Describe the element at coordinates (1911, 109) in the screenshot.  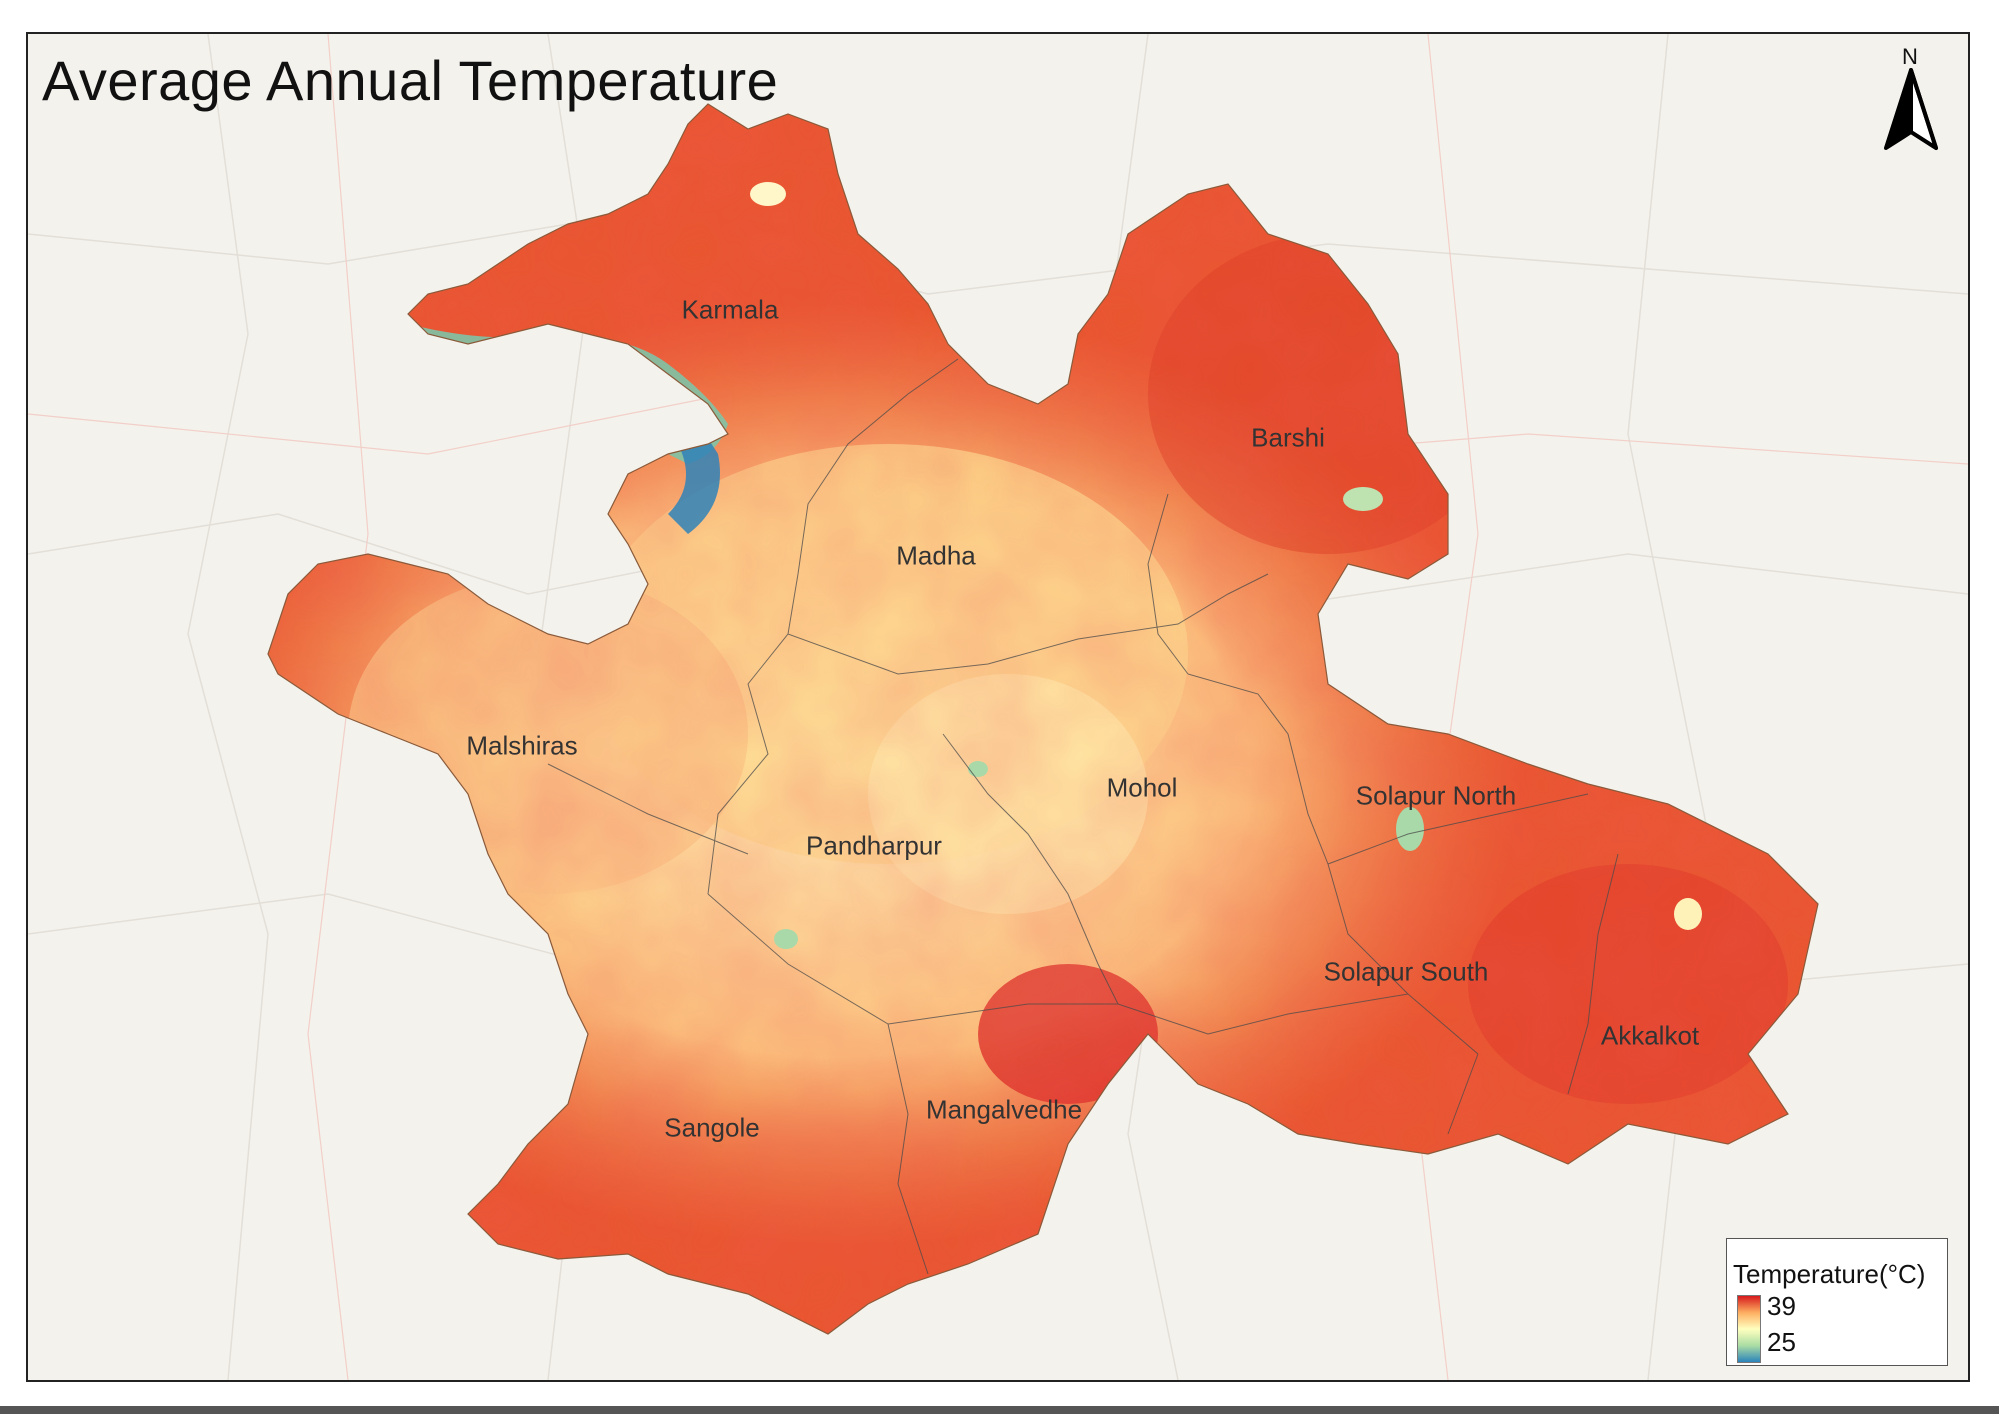
I see `north-arrow-icon` at that location.